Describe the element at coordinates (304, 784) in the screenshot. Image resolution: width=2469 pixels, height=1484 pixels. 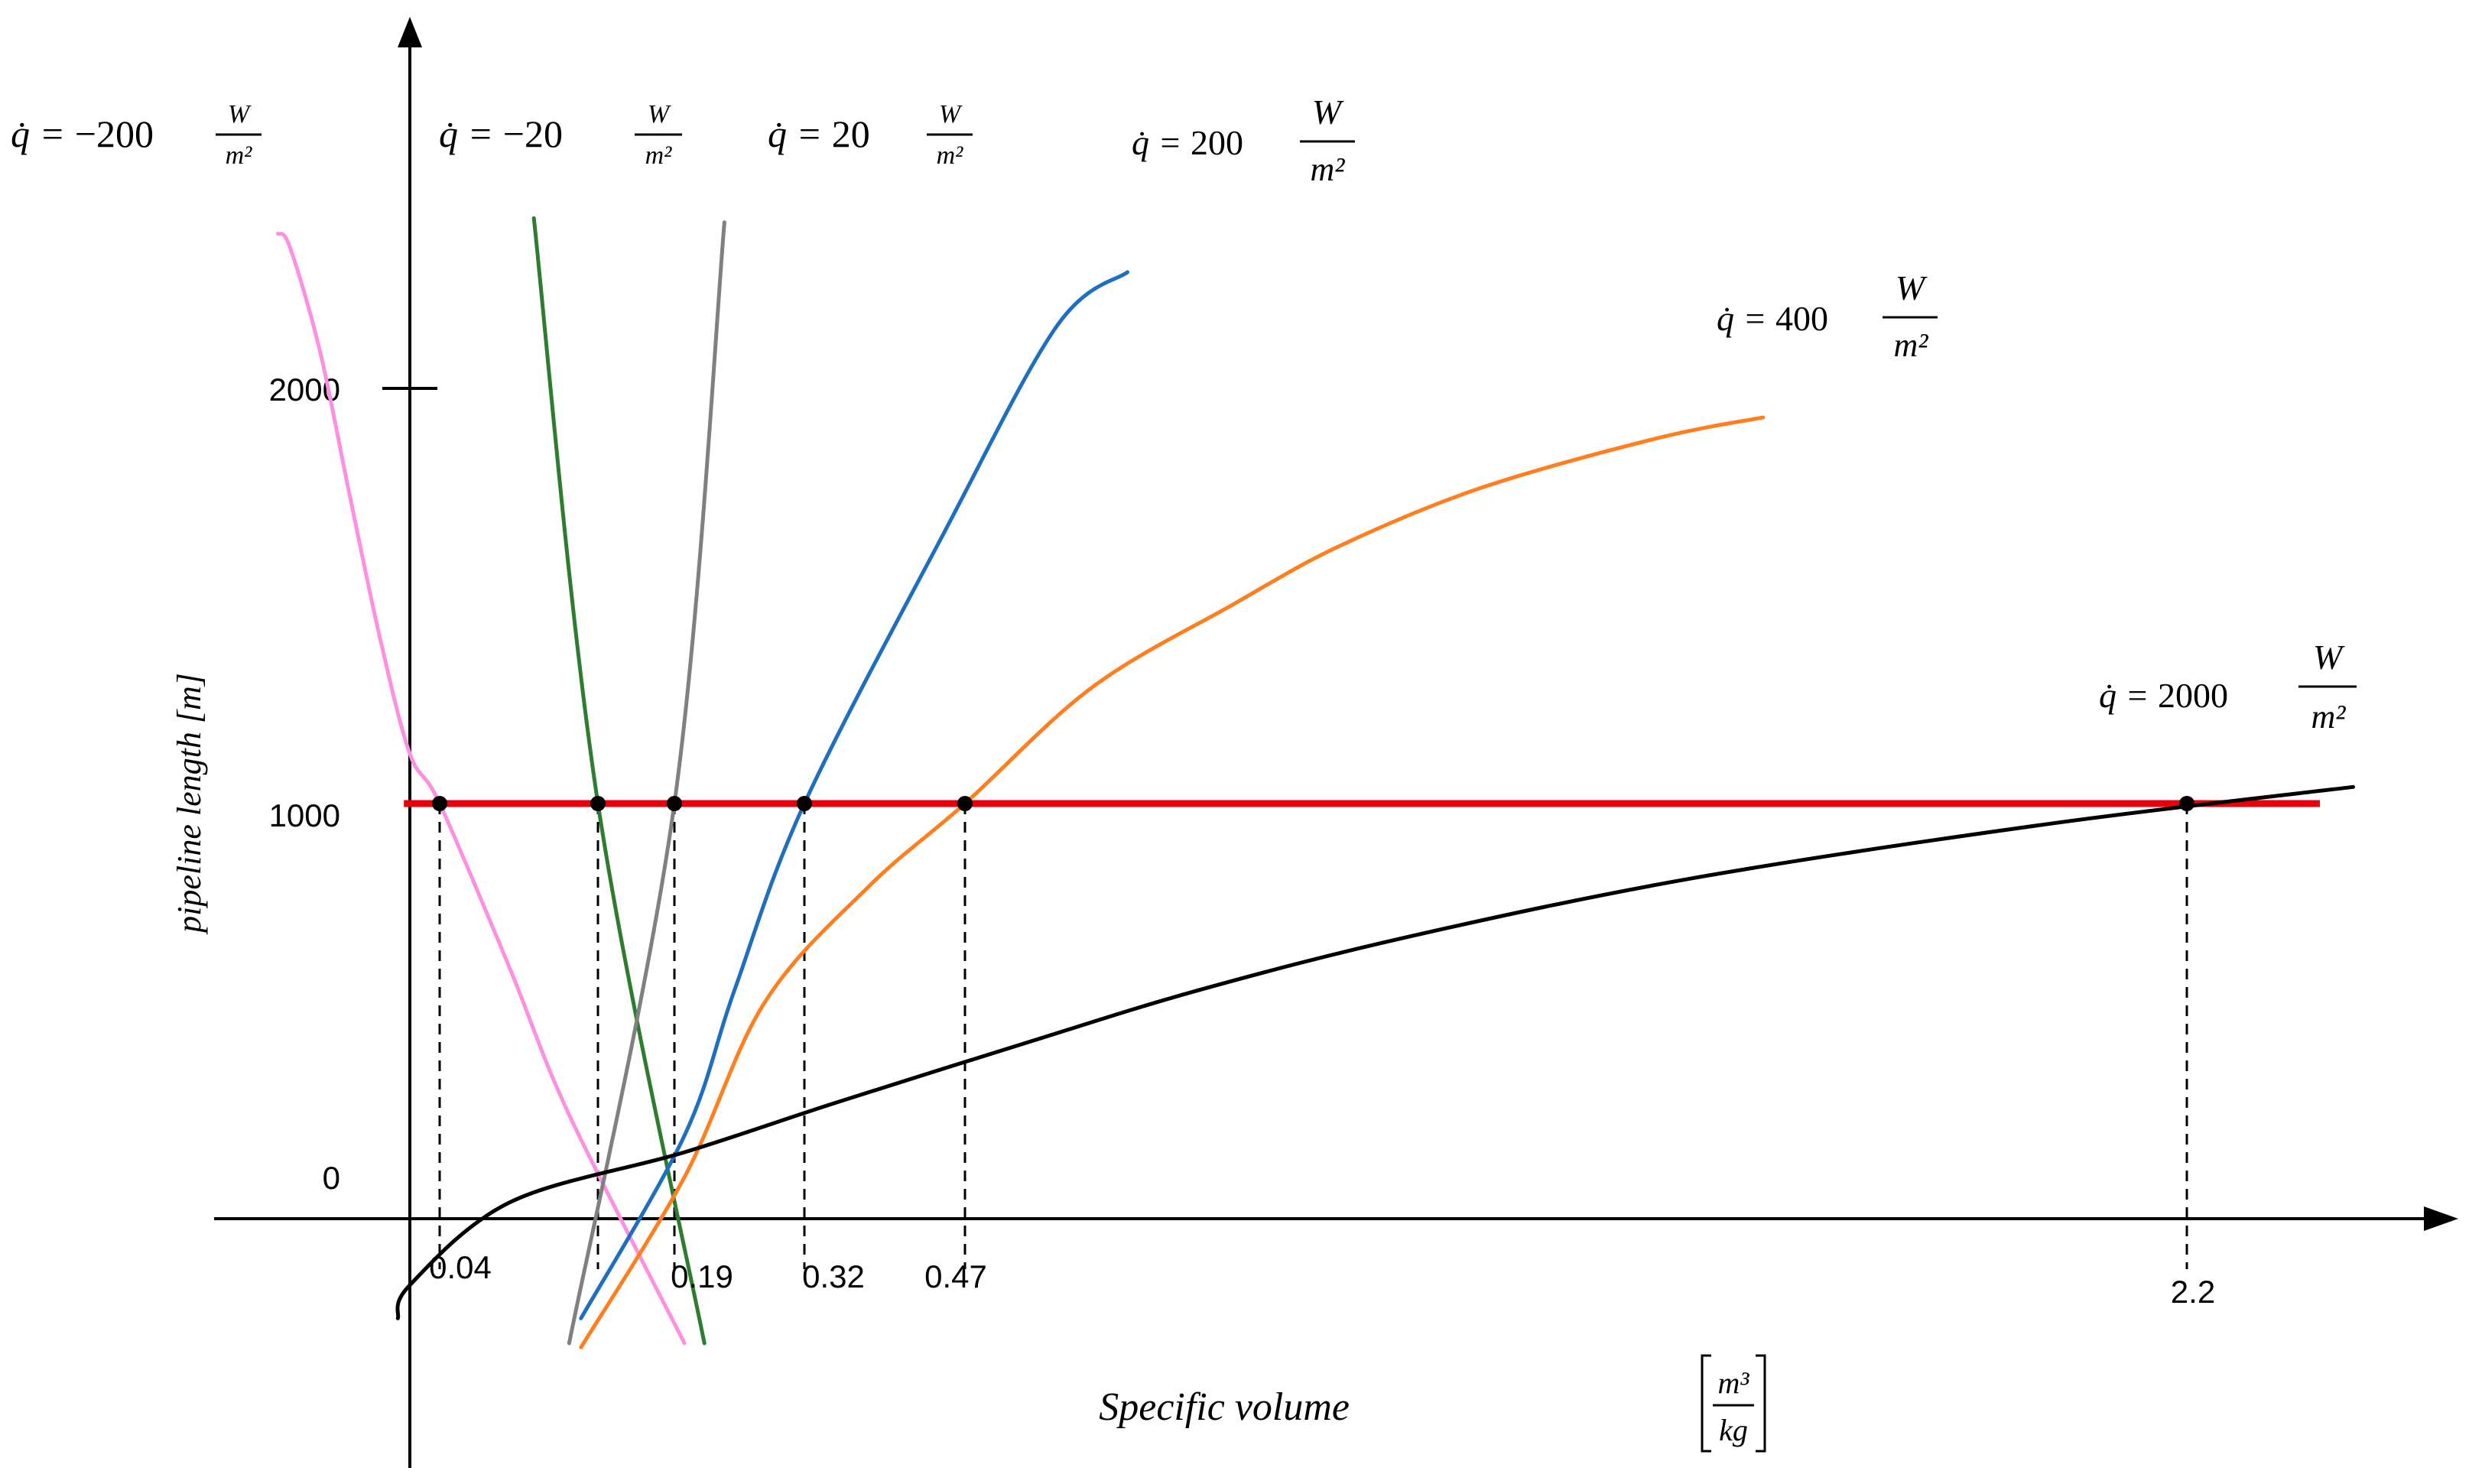
I see `y-tick-labels: 0 1000 2000` at that location.